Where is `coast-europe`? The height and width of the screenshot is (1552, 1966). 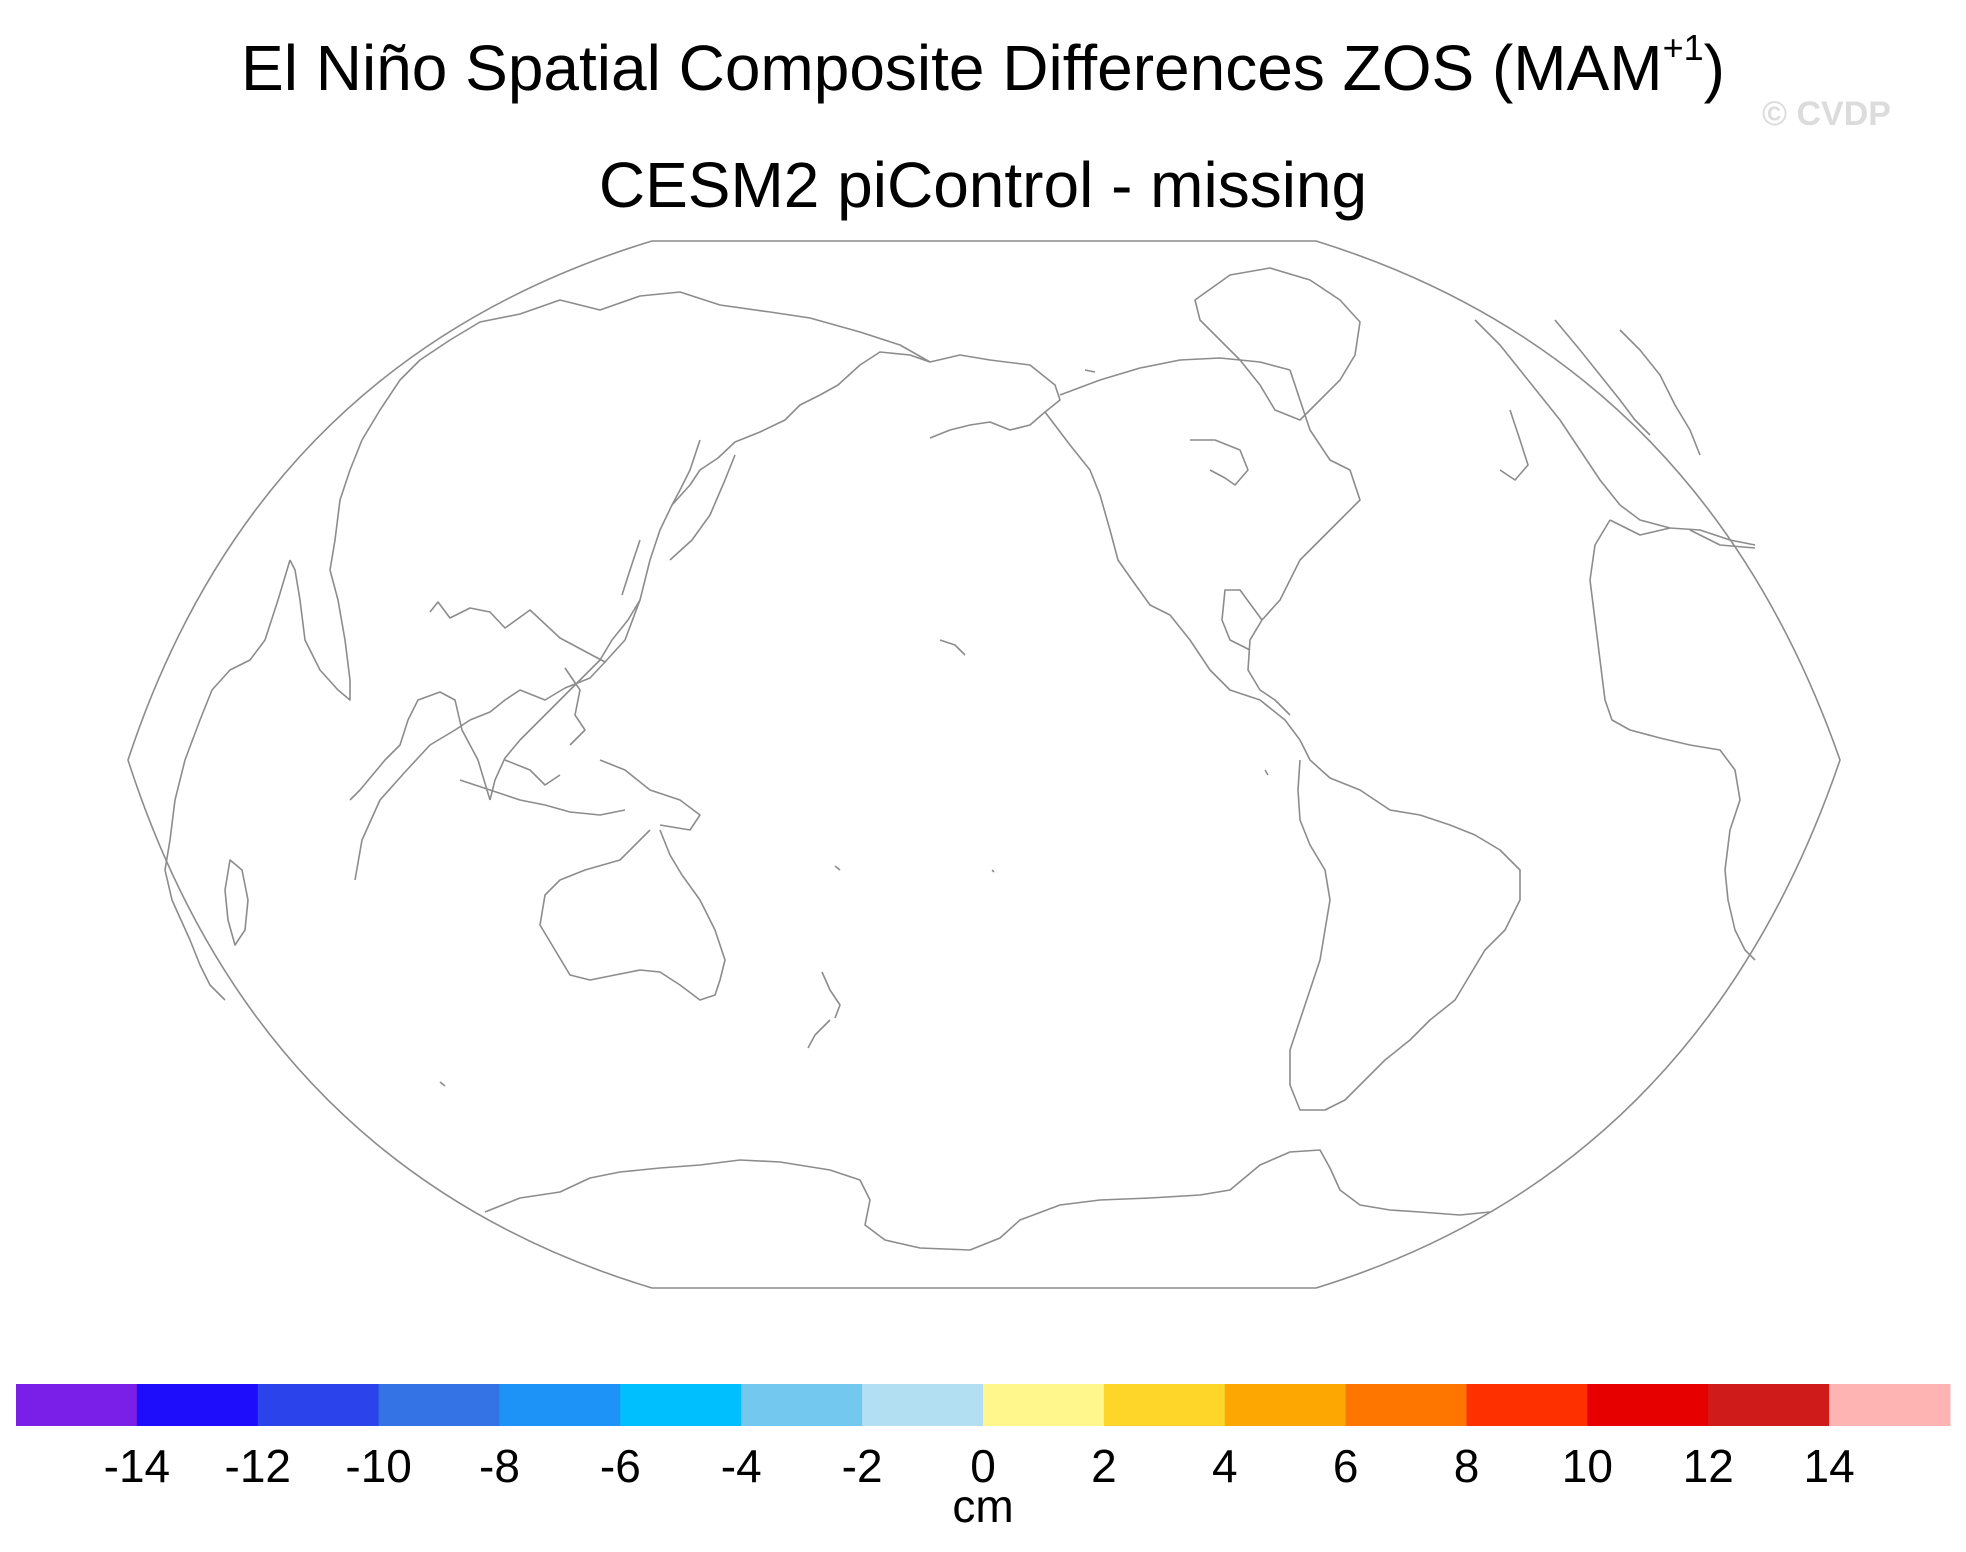 coast-europe is located at coordinates (1615, 432).